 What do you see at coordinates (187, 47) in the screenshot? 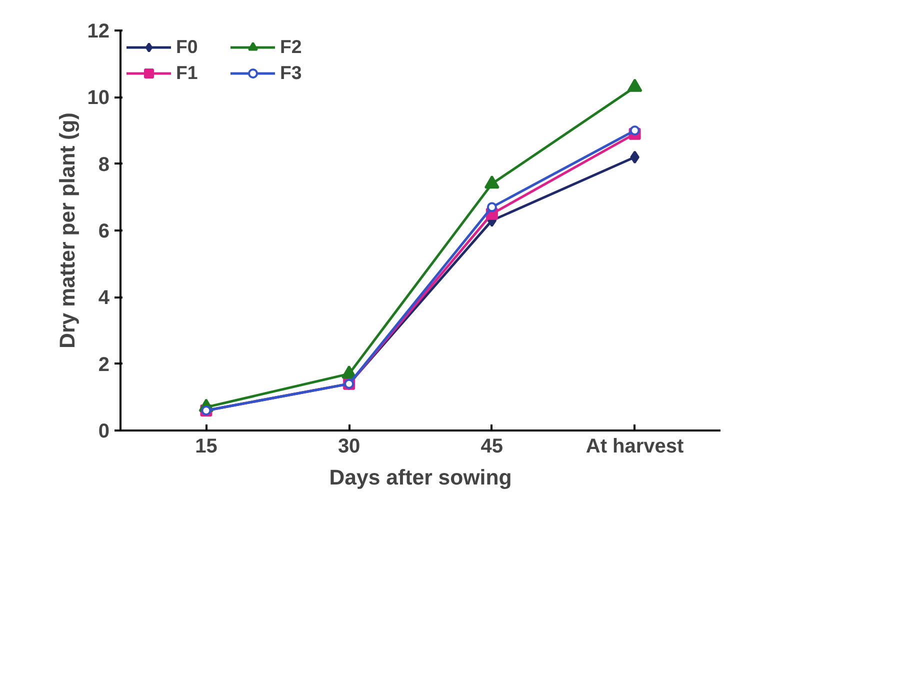
I see `legend-label: F0` at bounding box center [187, 47].